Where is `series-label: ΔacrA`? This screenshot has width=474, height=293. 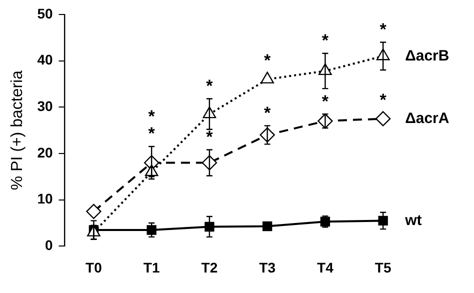
series-label: ΔacrA is located at coordinates (427, 118).